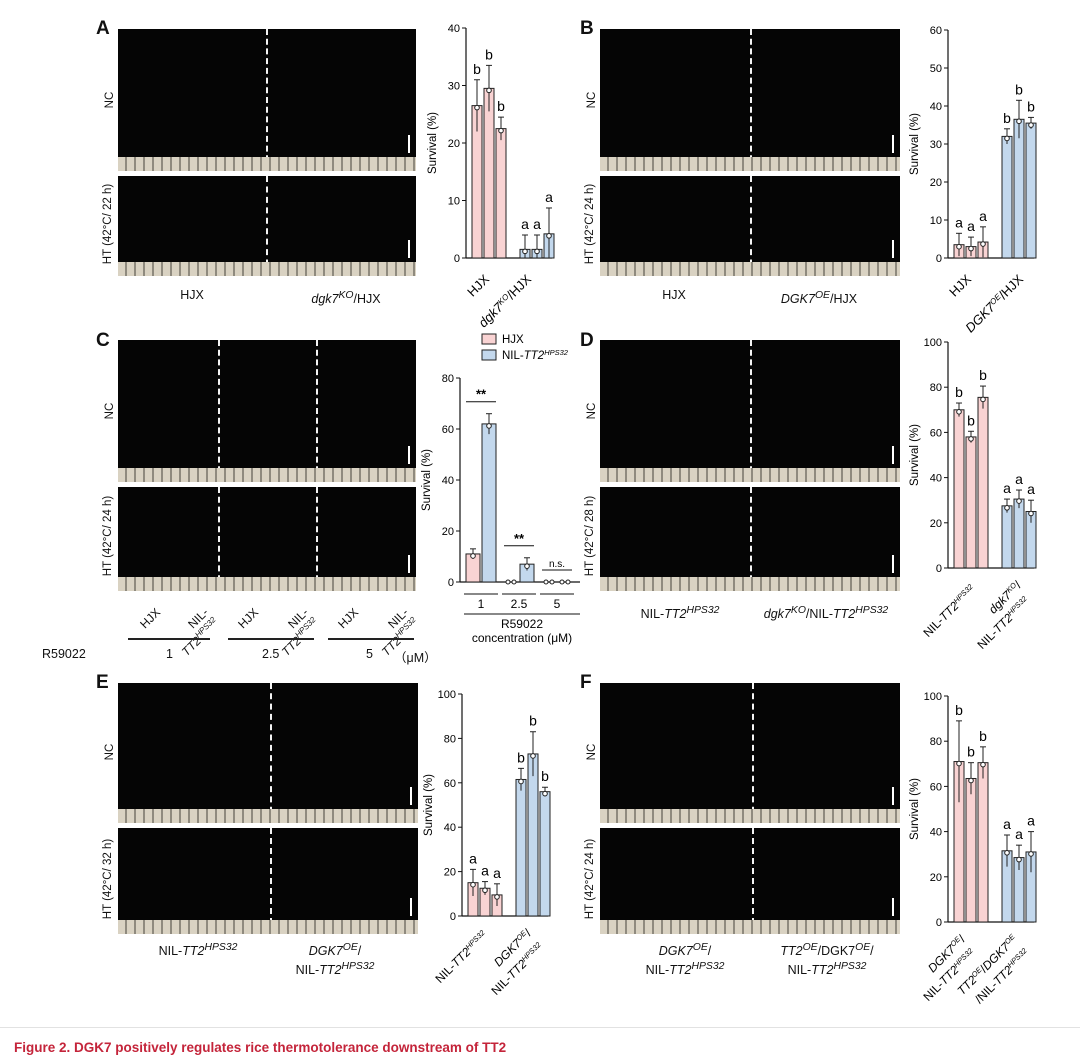 The height and width of the screenshot is (1064, 1080). I want to click on chart-e-bar-0-2-point, so click(497, 897).